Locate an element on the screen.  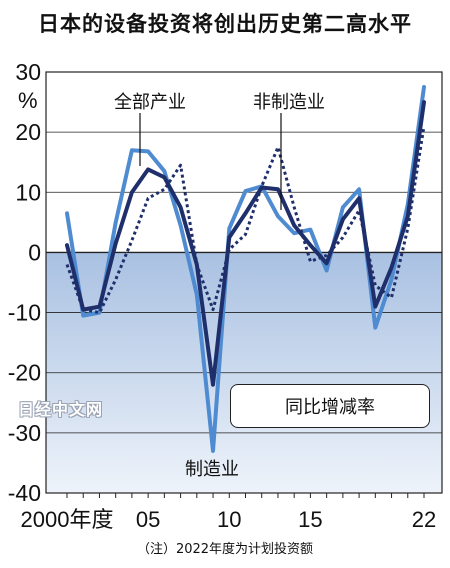
x-tick-label: 2000年度 is located at coordinates (67, 519).